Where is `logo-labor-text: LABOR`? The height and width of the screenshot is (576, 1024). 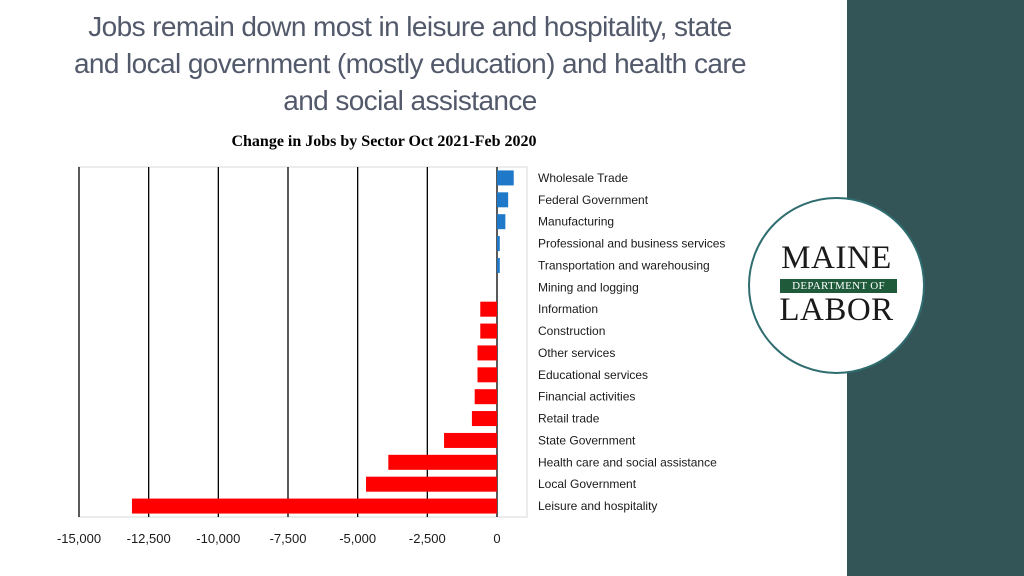
logo-labor-text: LABOR is located at coordinates (836, 310).